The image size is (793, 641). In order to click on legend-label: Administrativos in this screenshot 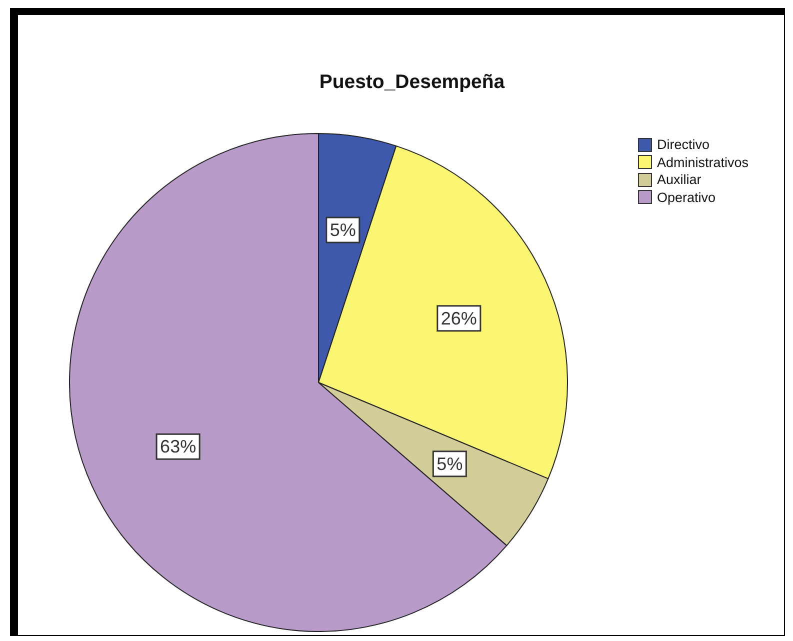, I will do `click(703, 162)`.